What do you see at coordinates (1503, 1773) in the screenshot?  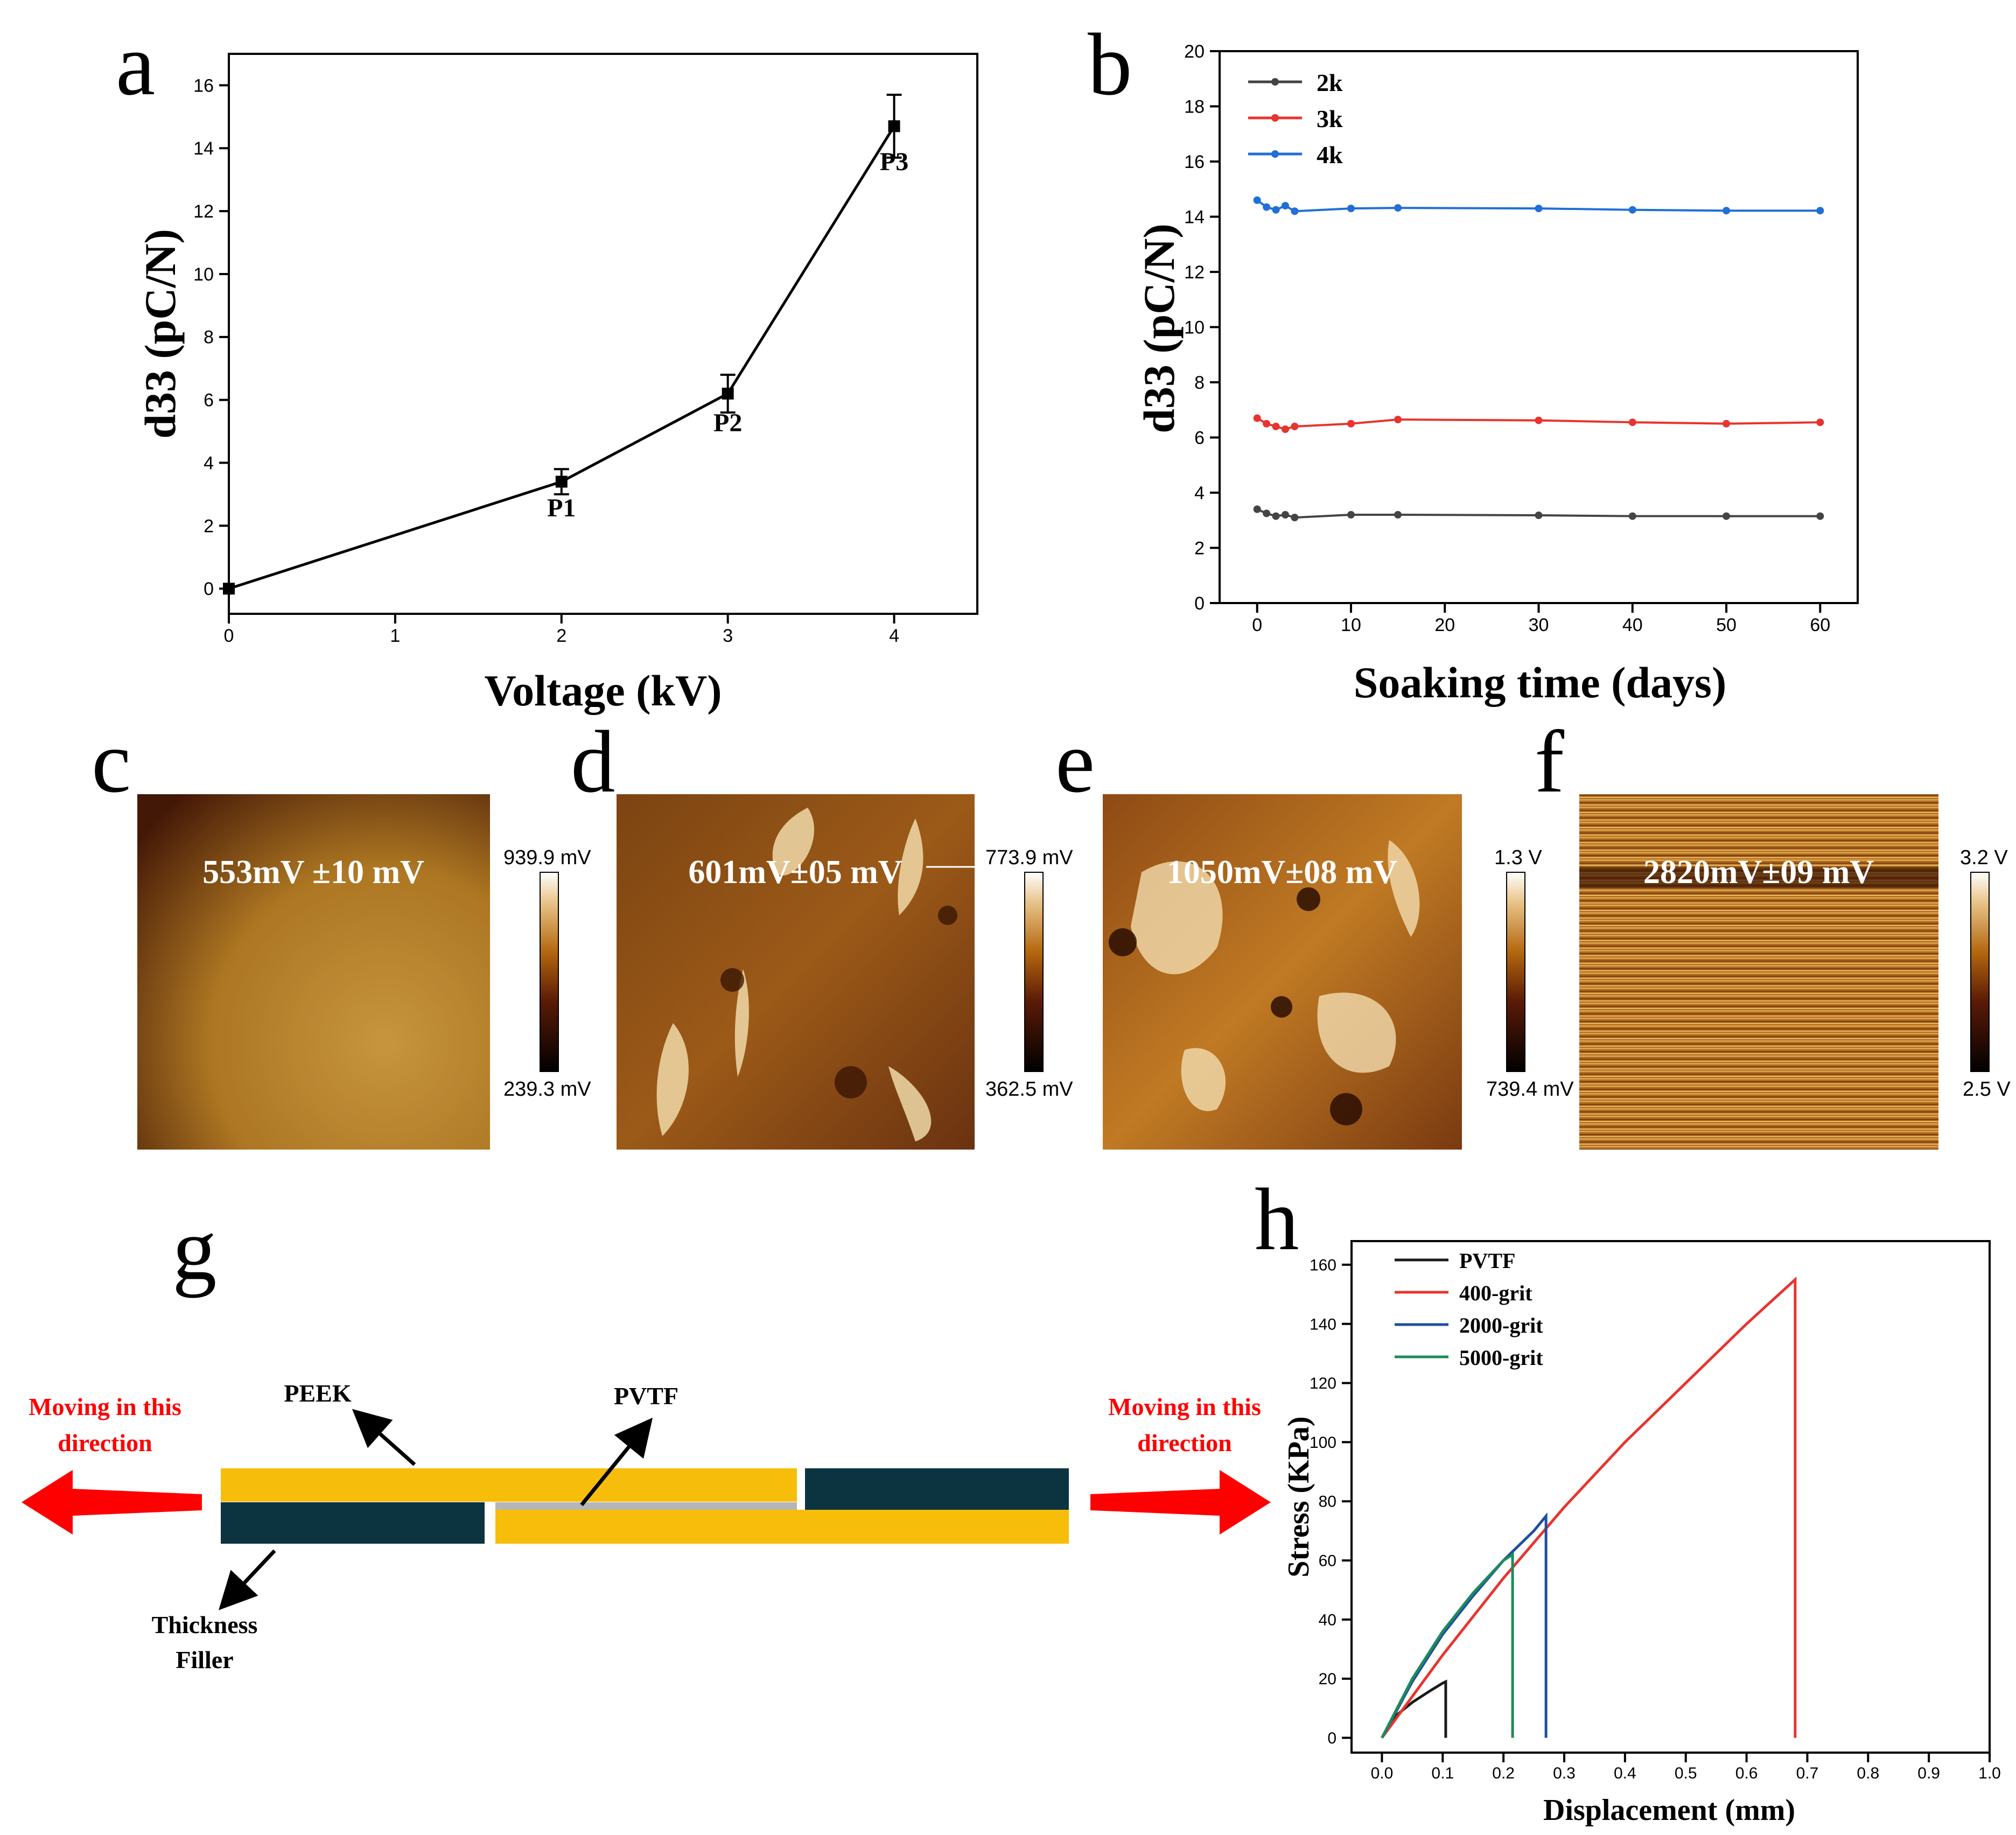 I see `x-tick-label-h: 0.2` at bounding box center [1503, 1773].